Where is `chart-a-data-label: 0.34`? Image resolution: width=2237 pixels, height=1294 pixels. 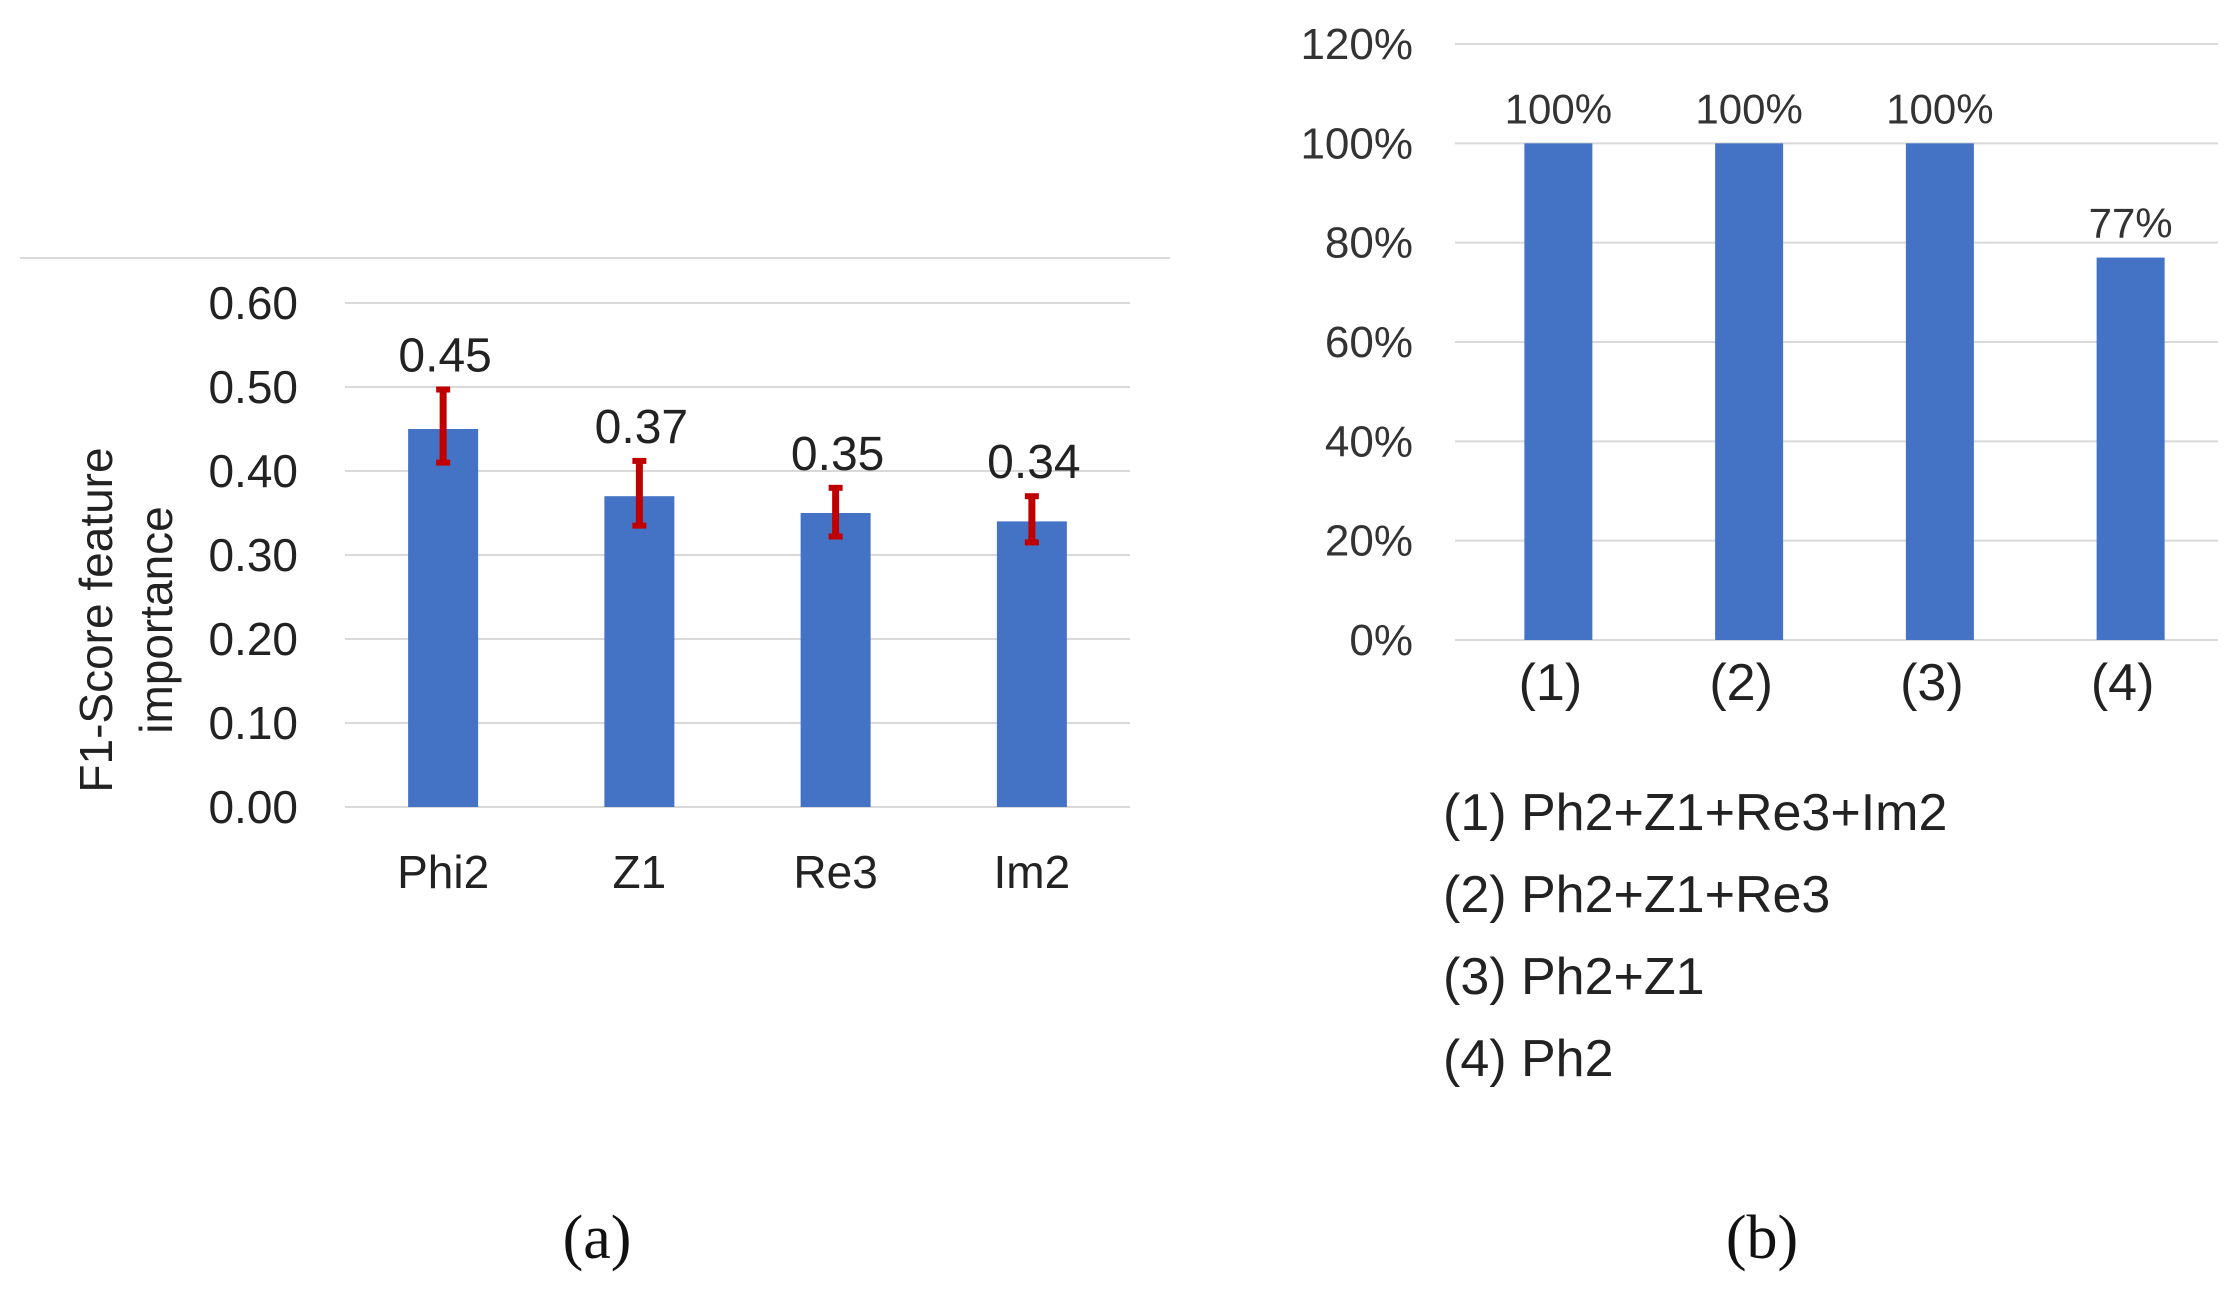 chart-a-data-label: 0.34 is located at coordinates (1033, 462).